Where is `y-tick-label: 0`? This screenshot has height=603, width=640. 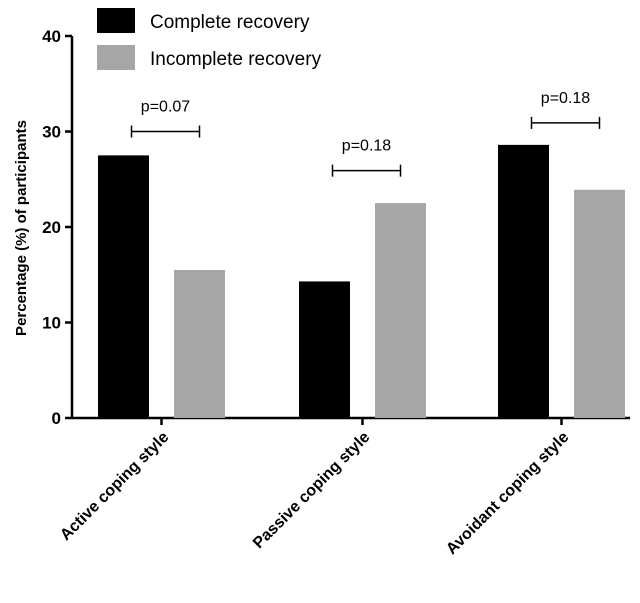
y-tick-label: 0 is located at coordinates (56, 418).